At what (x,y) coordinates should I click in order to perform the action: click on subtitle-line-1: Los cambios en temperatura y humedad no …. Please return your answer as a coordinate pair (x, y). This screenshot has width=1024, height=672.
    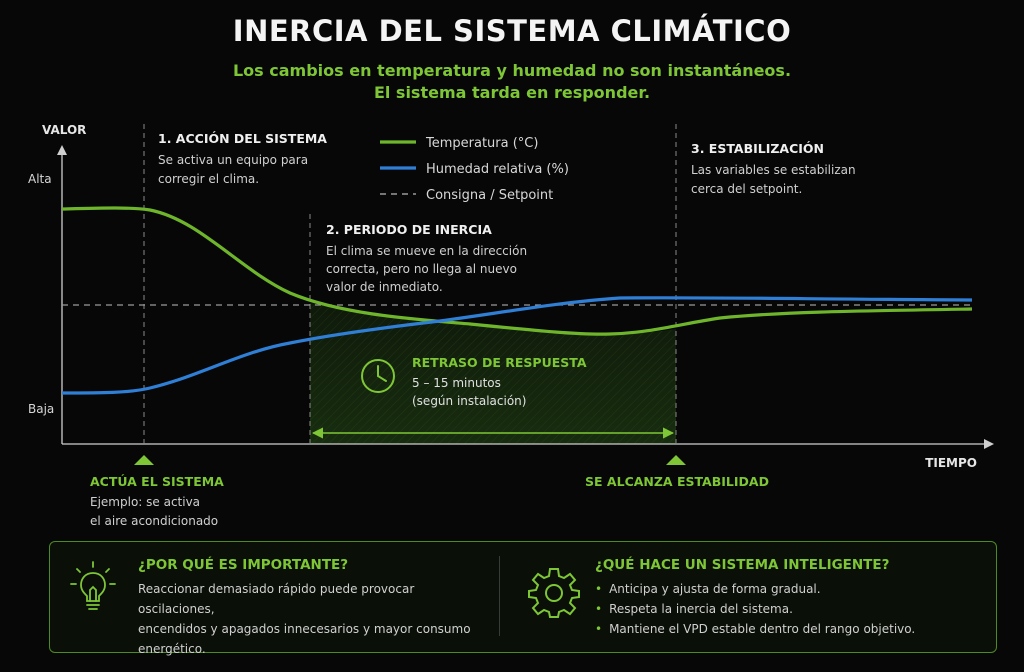
    Looking at the image, I should click on (512, 70).